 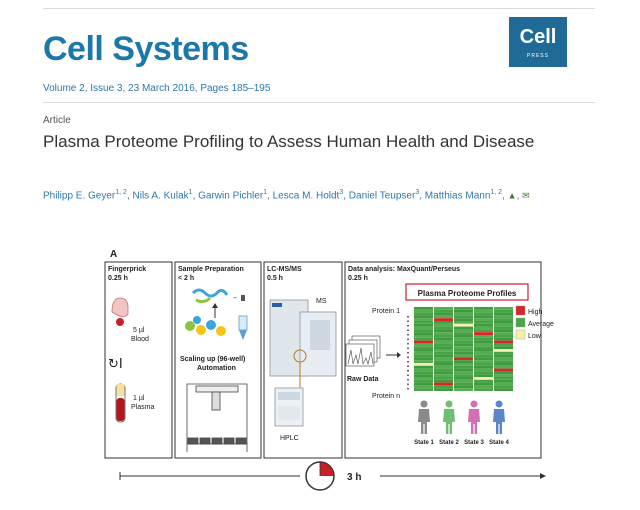 I want to click on raw-data-arrow, so click(x=393, y=355).